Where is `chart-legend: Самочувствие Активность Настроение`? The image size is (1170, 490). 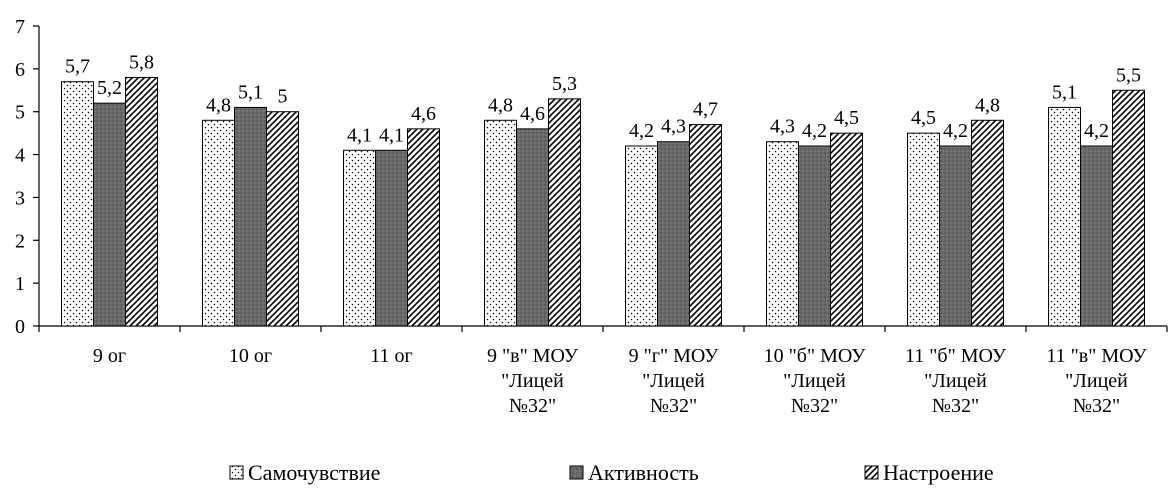
chart-legend: Самочувствие Активность Настроение is located at coordinates (611, 472).